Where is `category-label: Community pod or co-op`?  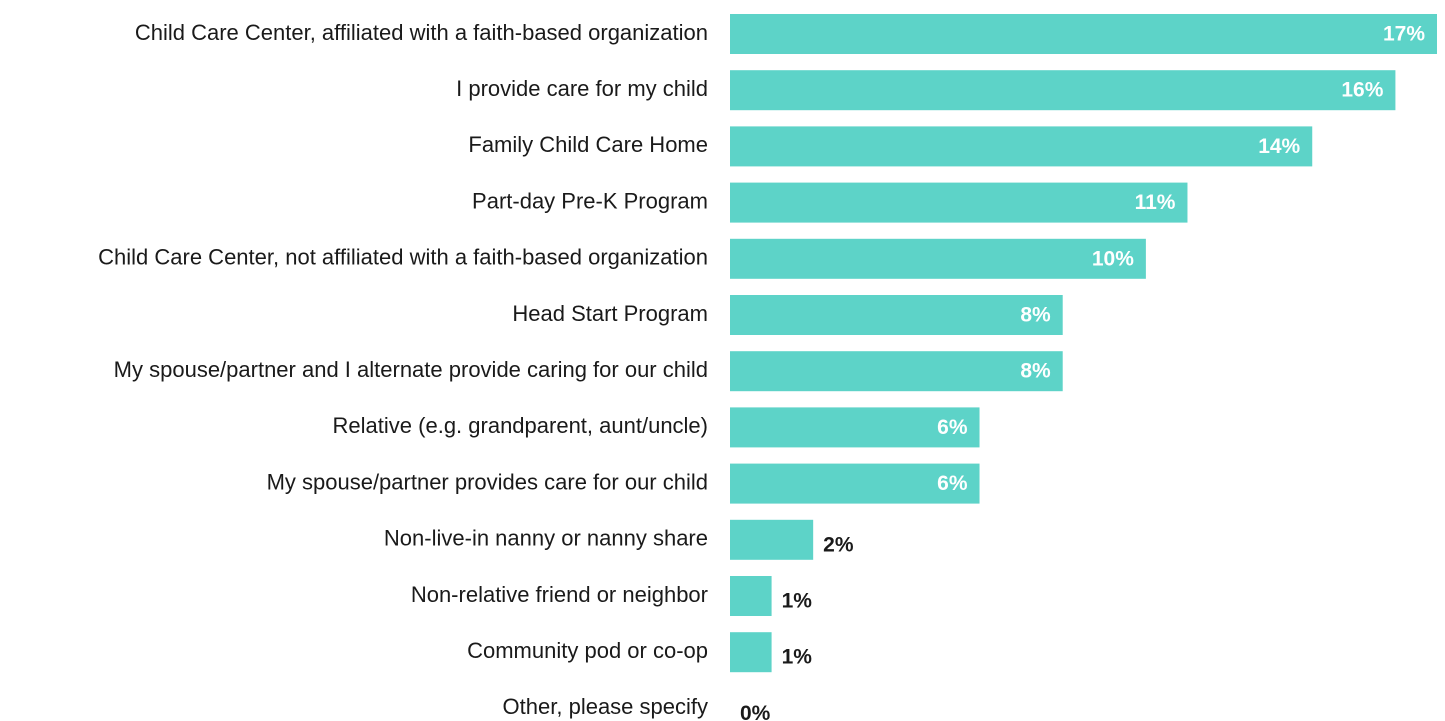 category-label: Community pod or co-op is located at coordinates (587, 650).